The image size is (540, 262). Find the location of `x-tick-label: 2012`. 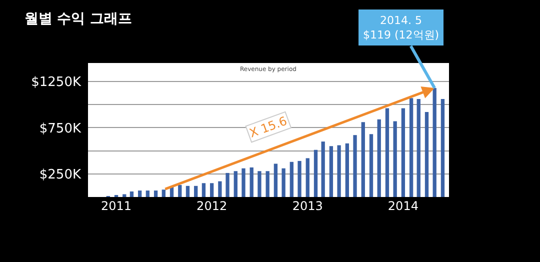

x-tick-label: 2012 is located at coordinates (212, 206).